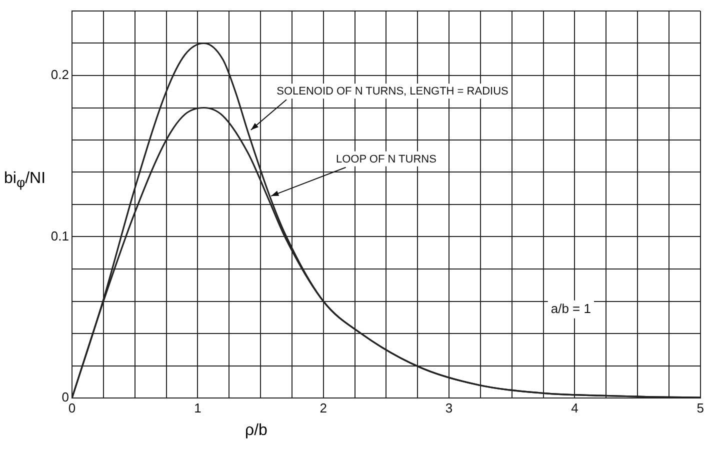  I want to click on y-tick-label: 0.1, so click(59, 236).